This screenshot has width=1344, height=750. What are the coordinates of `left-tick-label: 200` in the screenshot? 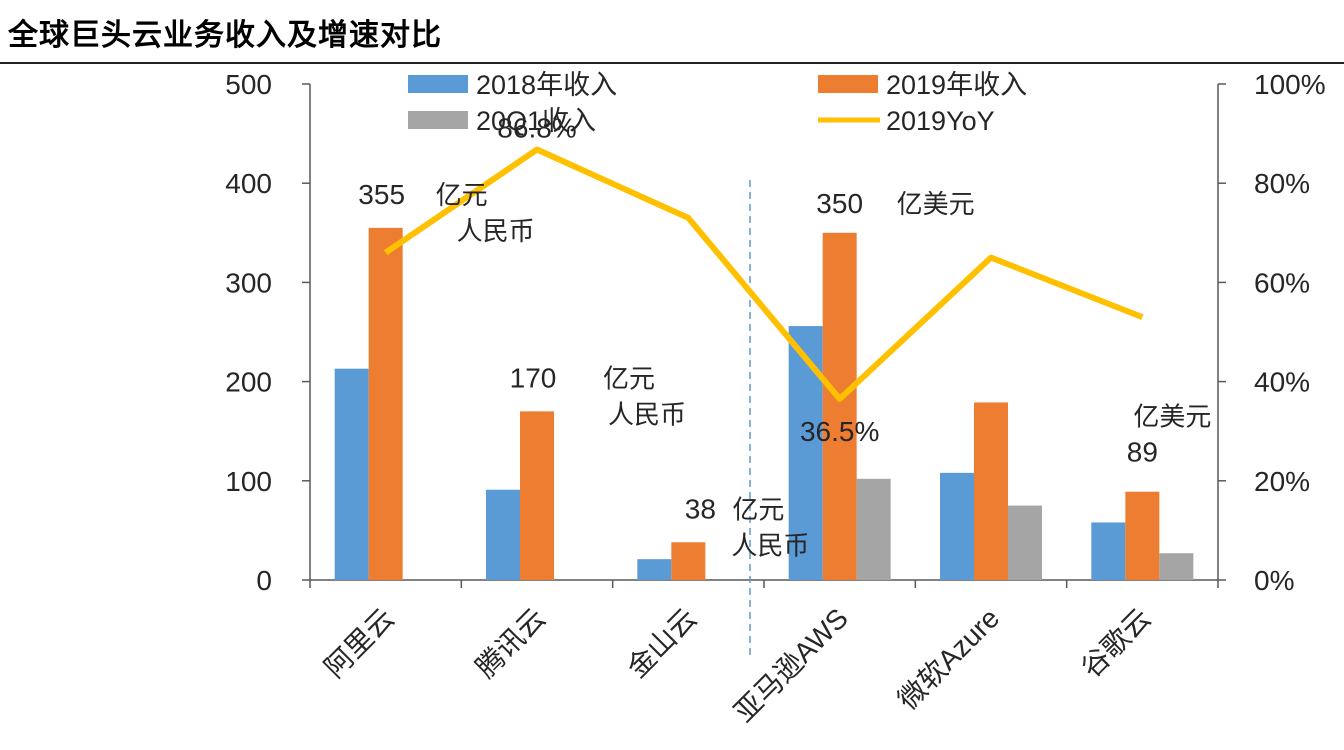 It's located at (248, 382).